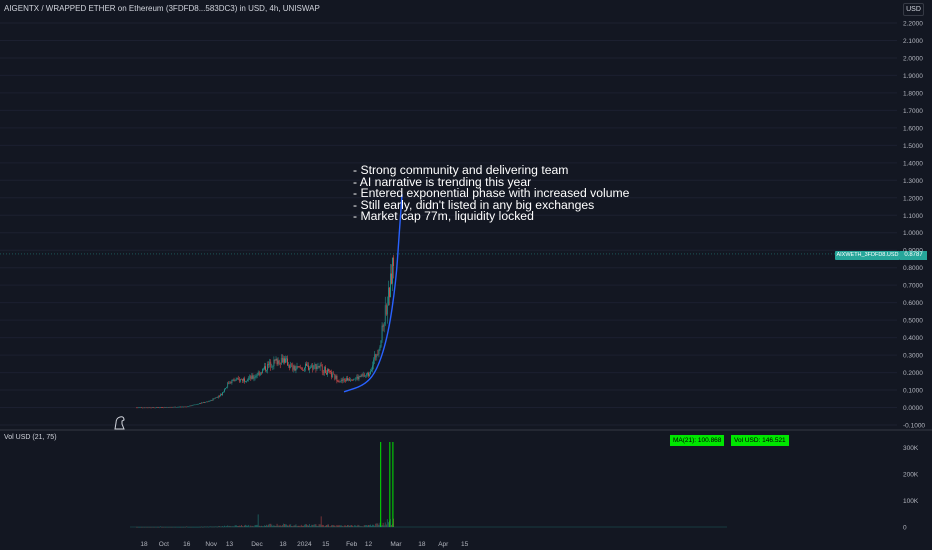  What do you see at coordinates (913, 198) in the screenshot?
I see `price-scale-label: 1.2000` at bounding box center [913, 198].